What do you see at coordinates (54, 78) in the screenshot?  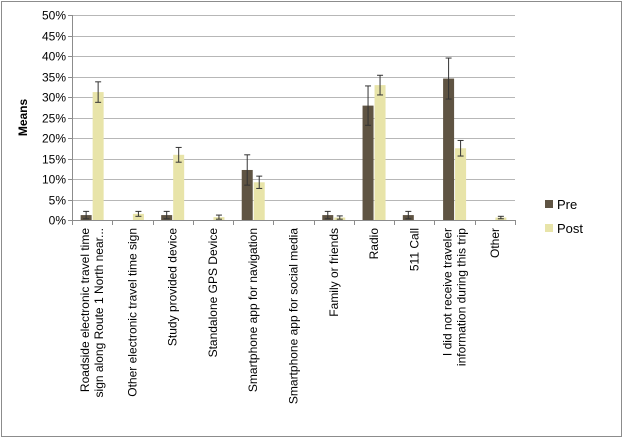 I see `y-tick-label: 35%` at bounding box center [54, 78].